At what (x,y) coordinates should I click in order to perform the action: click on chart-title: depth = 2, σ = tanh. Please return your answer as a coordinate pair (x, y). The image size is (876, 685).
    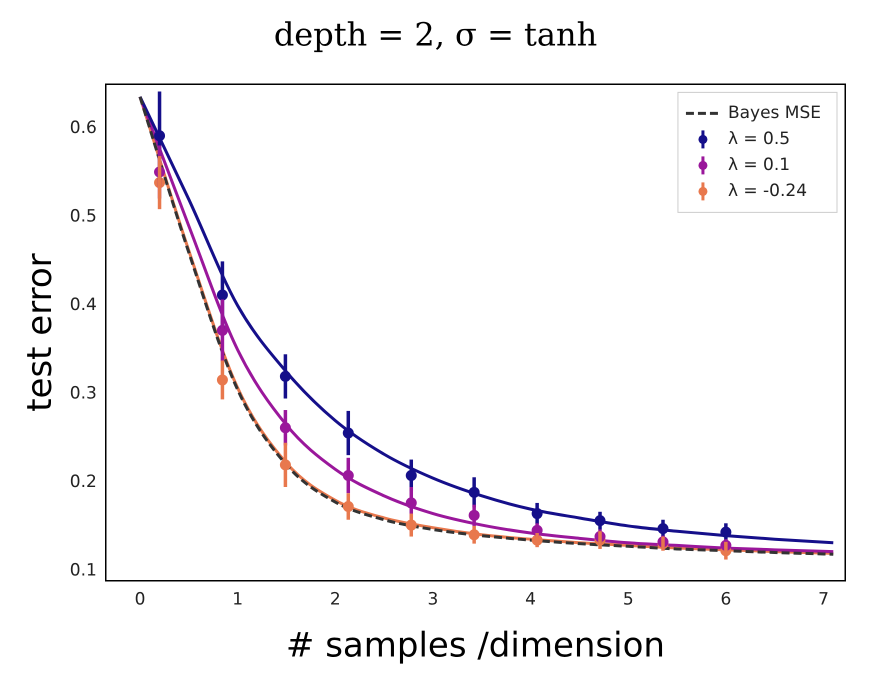
    Looking at the image, I should click on (436, 35).